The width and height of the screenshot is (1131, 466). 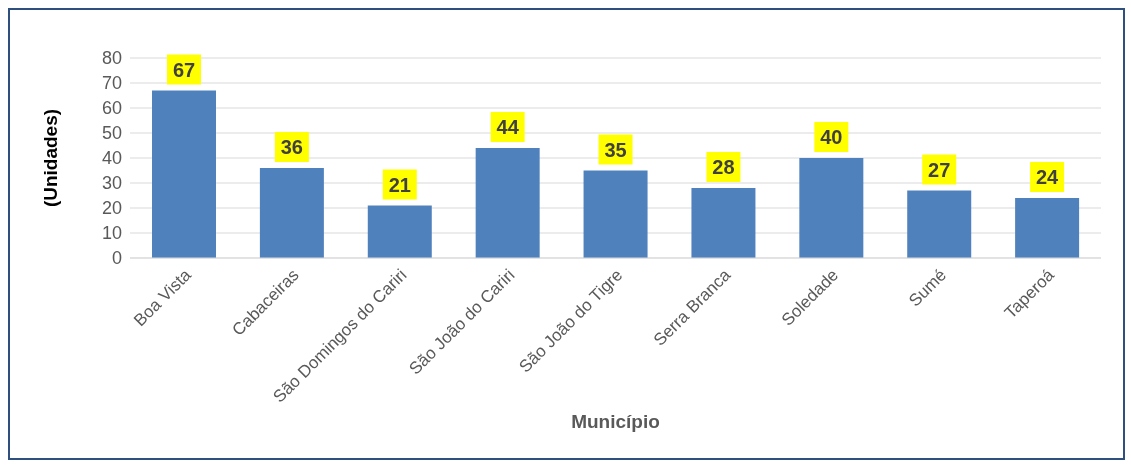 What do you see at coordinates (111, 183) in the screenshot?
I see `y-tick-label: 30` at bounding box center [111, 183].